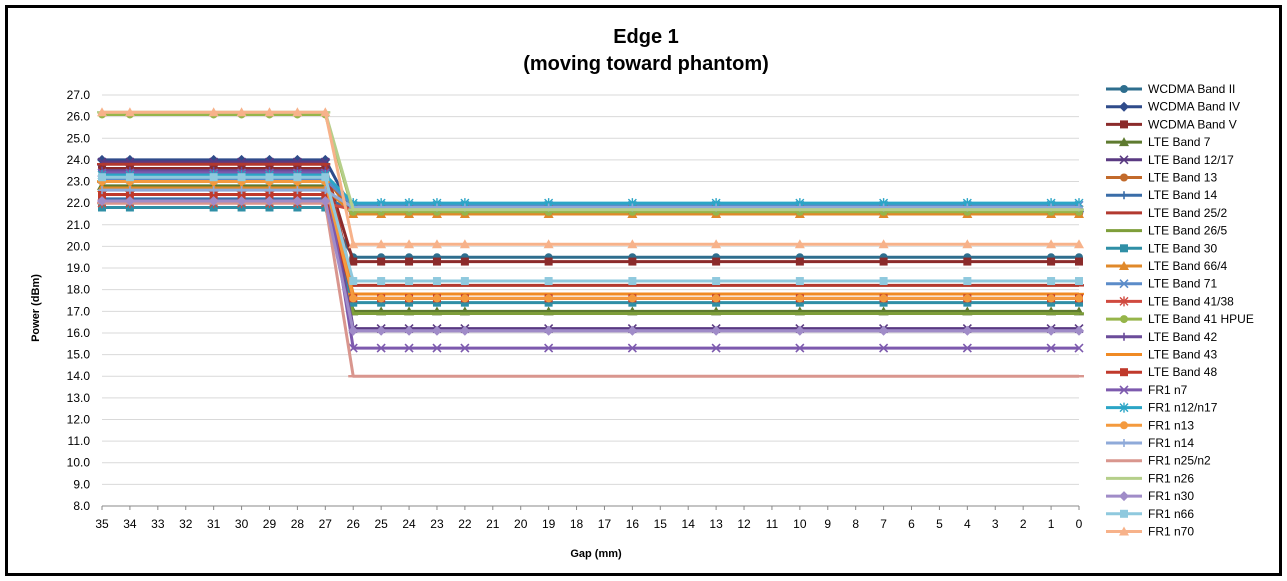  I want to click on x-tick-label: 3, so click(995, 524).